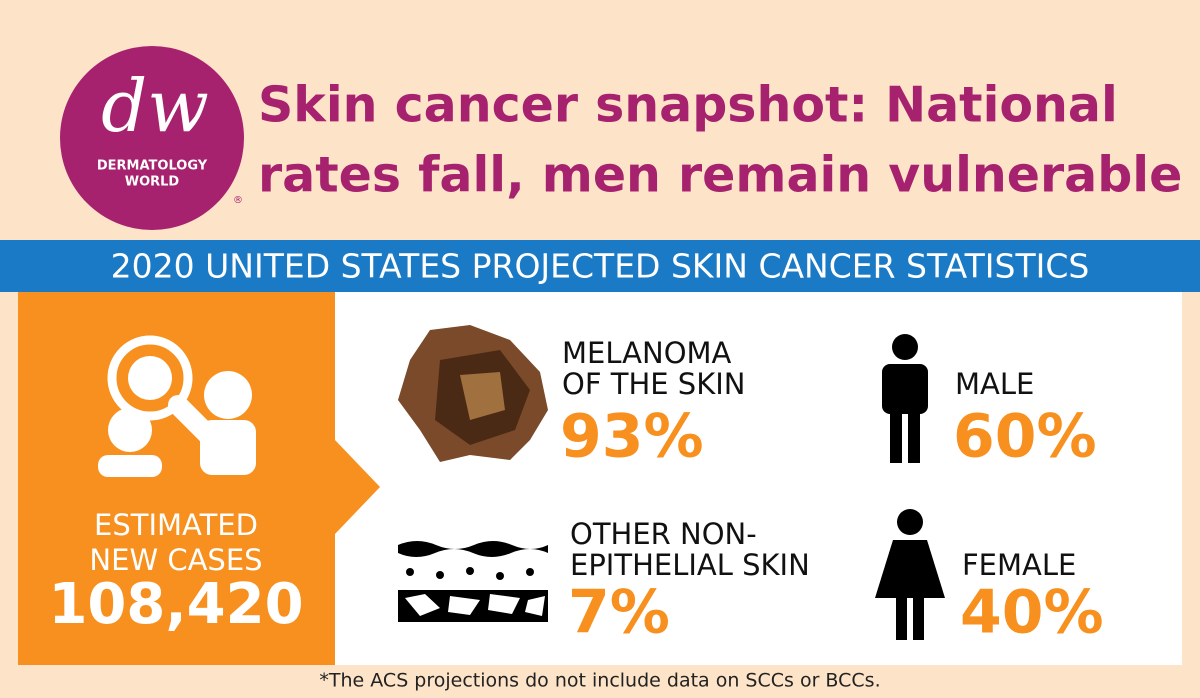 The width and height of the screenshot is (1200, 698). Describe the element at coordinates (152, 166) in the screenshot. I see `logo-text: DERMATOLOGY` at that location.